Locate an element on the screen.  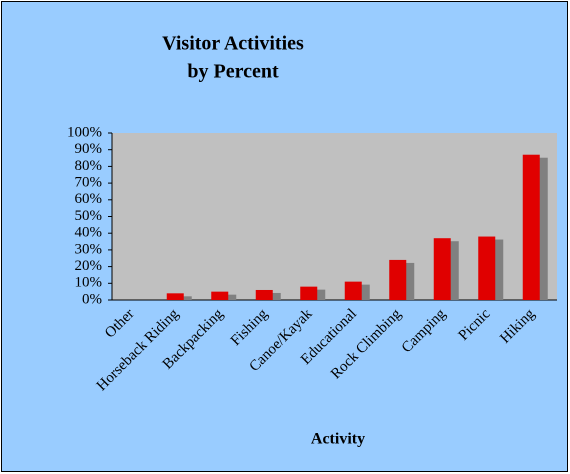
y-tick-label: 90% is located at coordinates (89, 149).